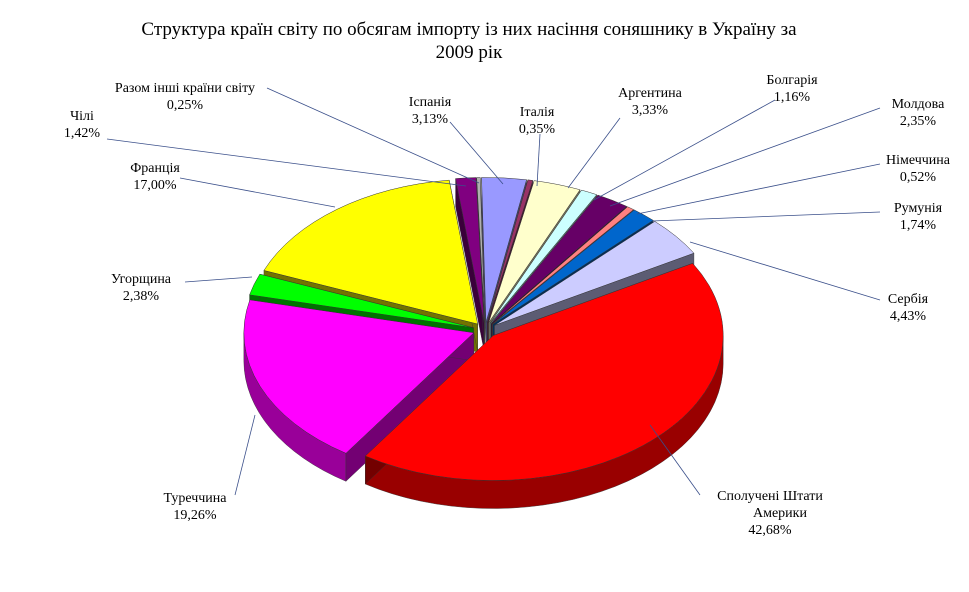 The image size is (969, 592). What do you see at coordinates (155, 177) in the screenshot?
I see `slice-label-12: Франція 17,00%` at bounding box center [155, 177].